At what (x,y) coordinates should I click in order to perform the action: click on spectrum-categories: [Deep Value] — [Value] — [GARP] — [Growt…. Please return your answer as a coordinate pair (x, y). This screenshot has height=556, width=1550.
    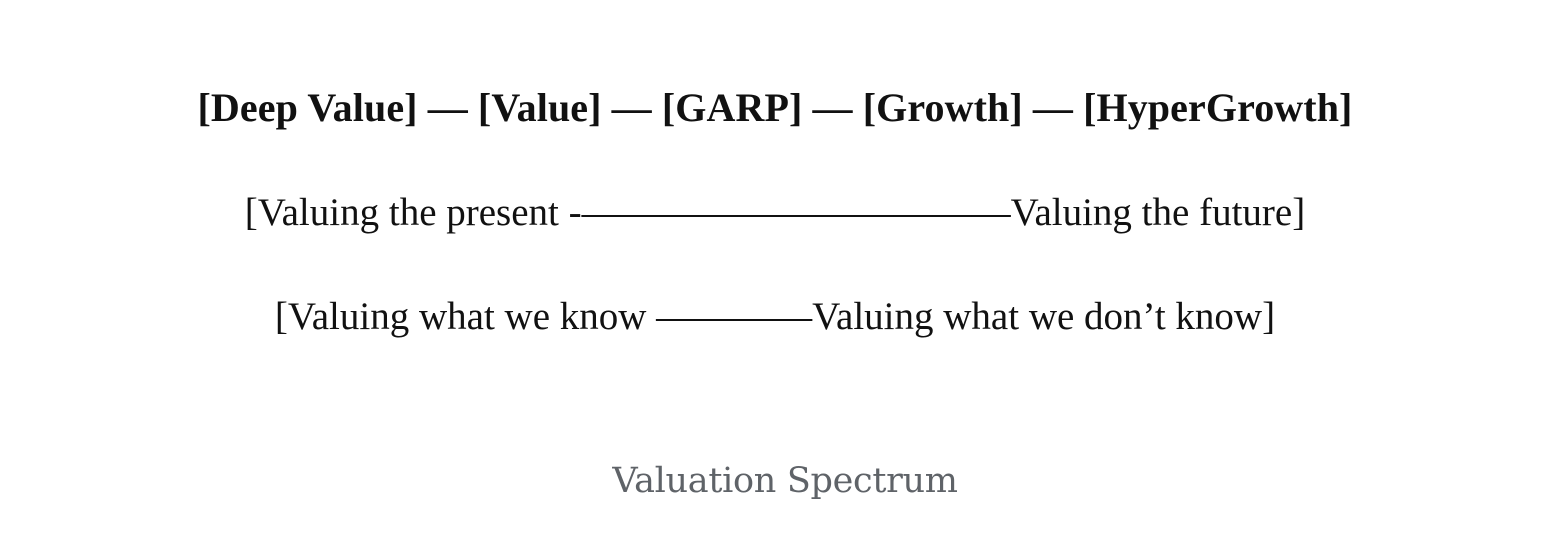
    Looking at the image, I should click on (775, 107).